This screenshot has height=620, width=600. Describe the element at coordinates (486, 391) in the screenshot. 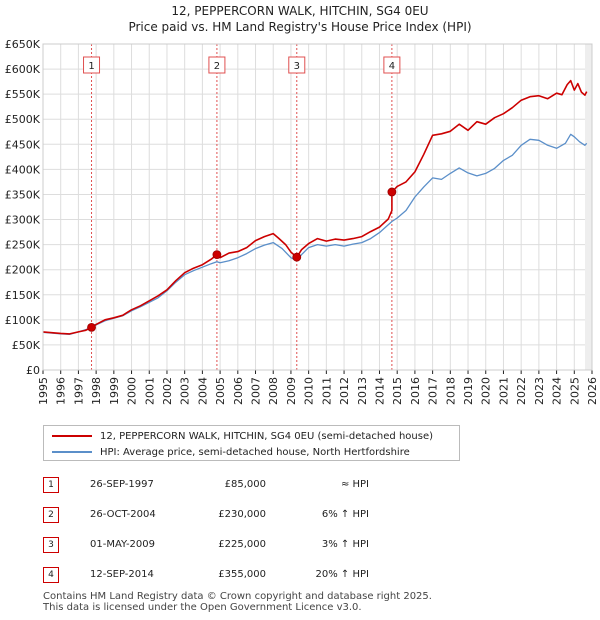

I see `x-tick-label: 2020` at that location.